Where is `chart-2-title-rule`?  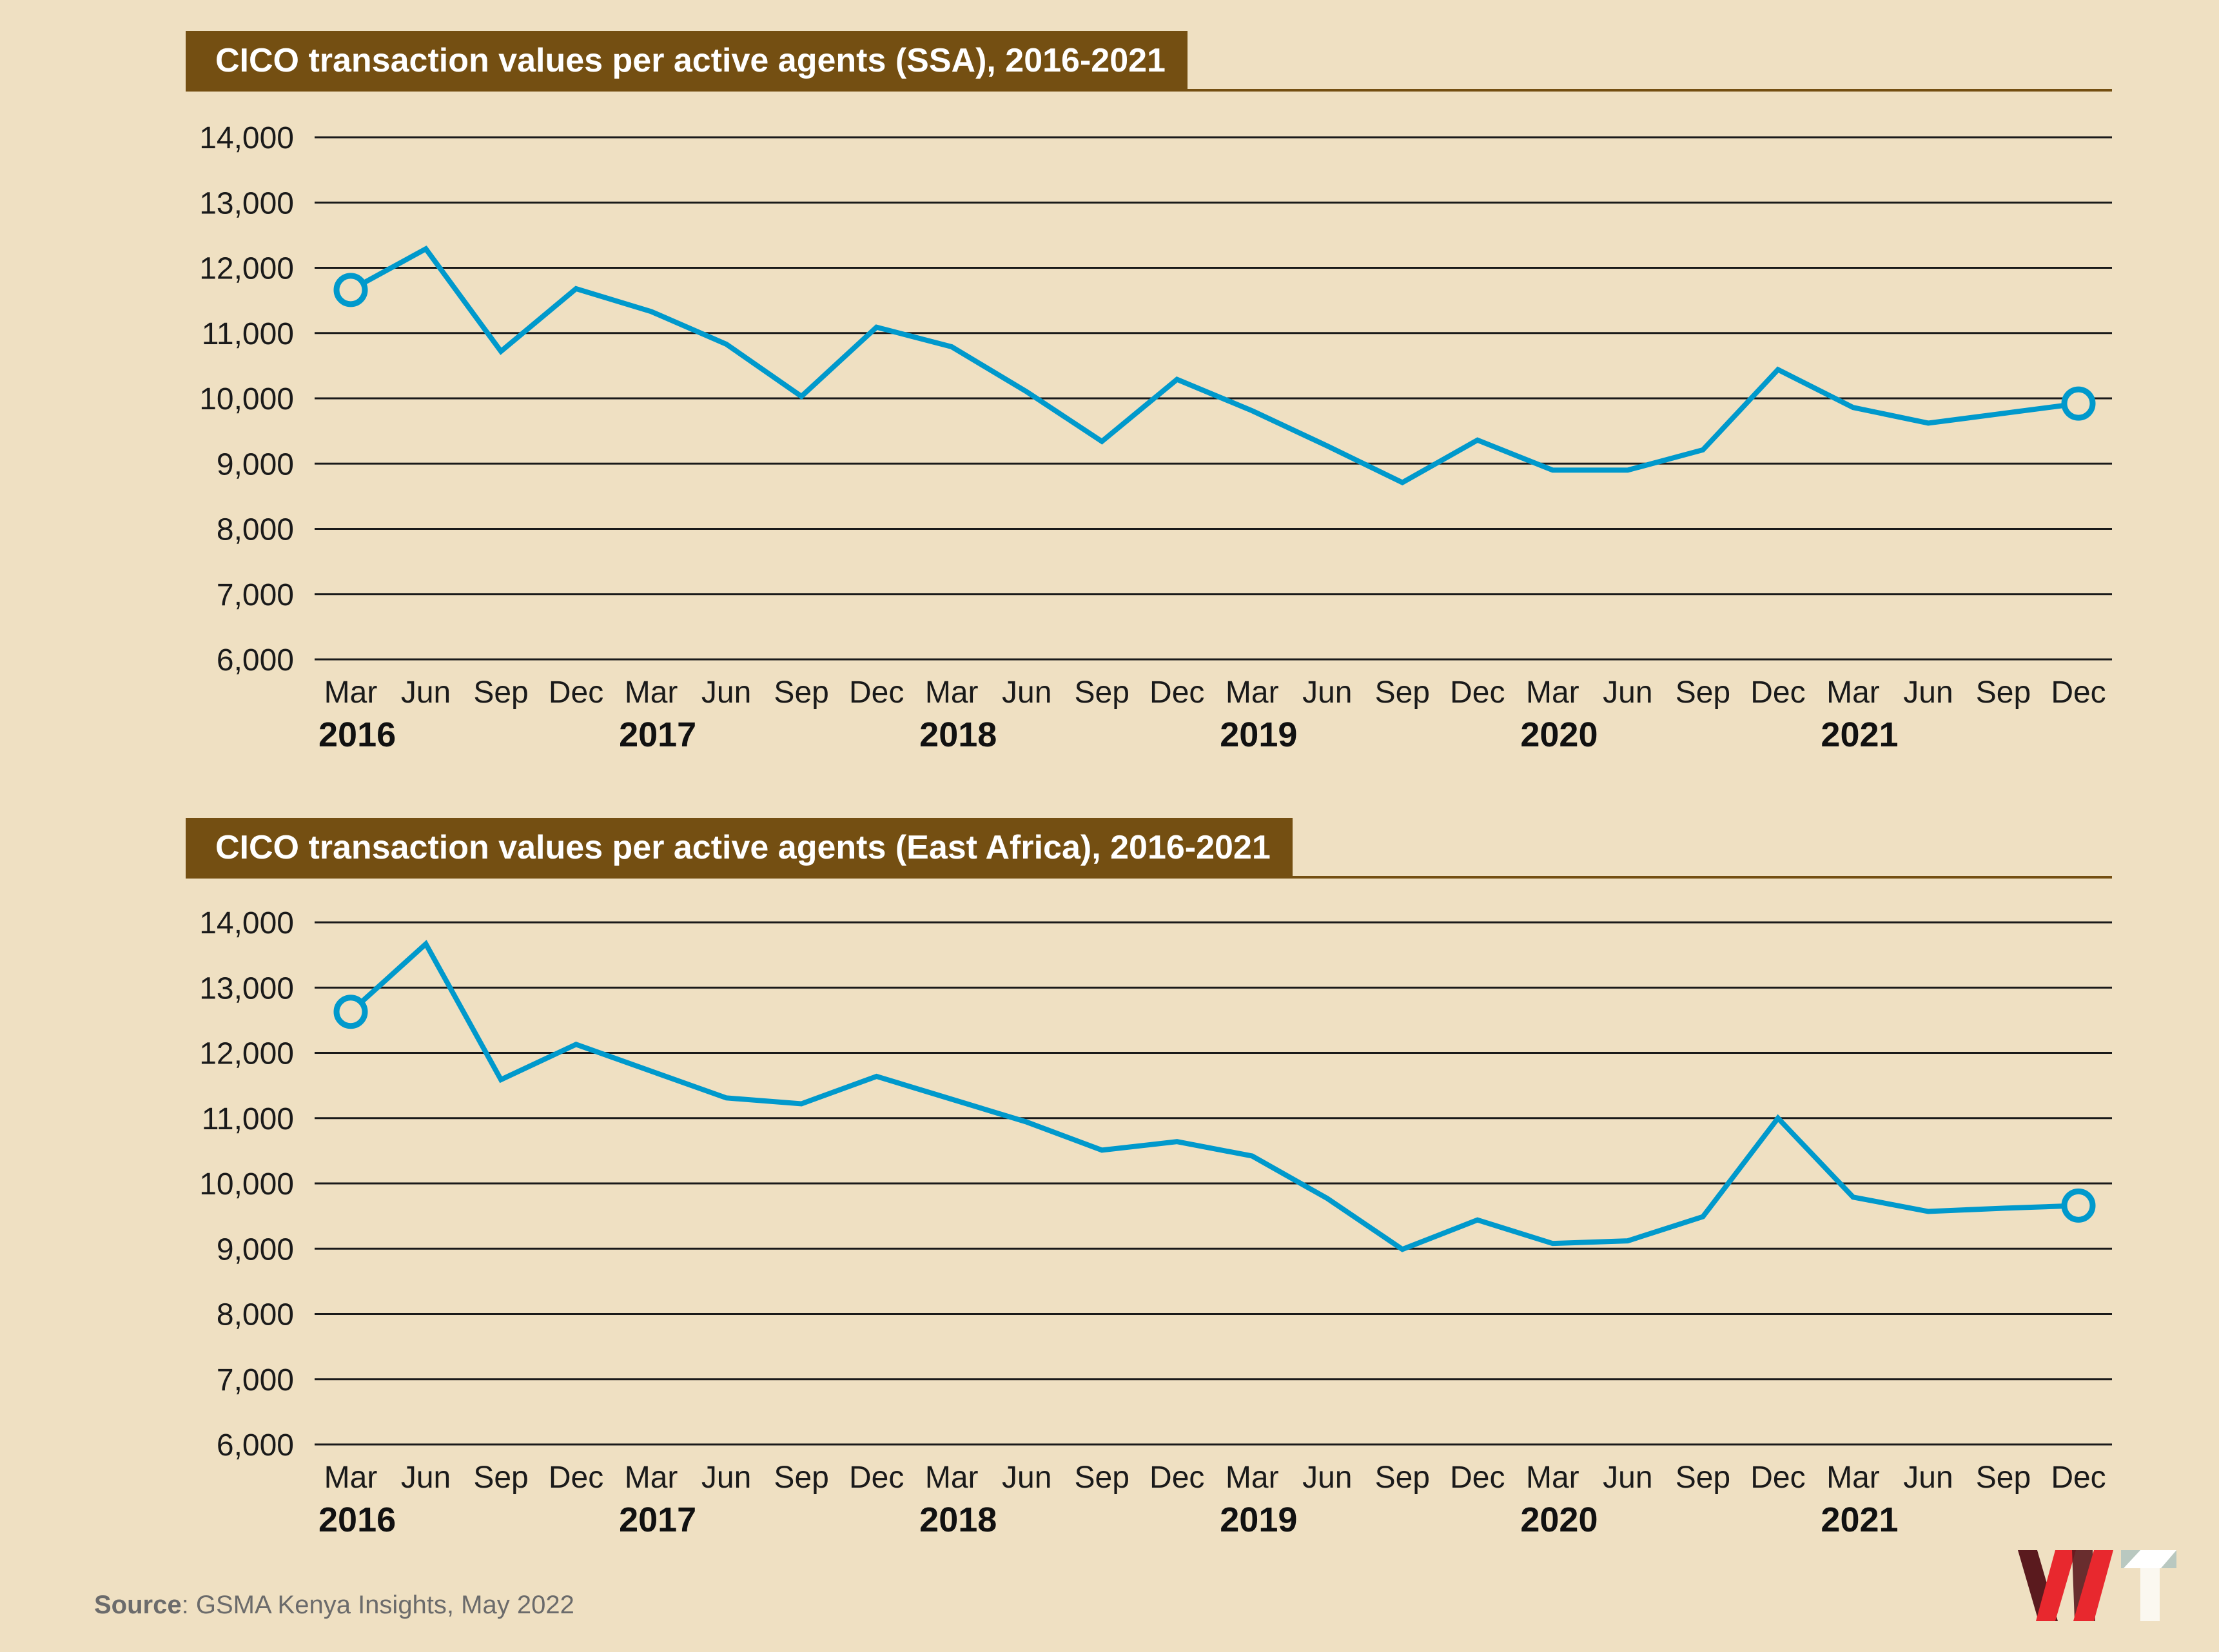
chart-2-title-rule is located at coordinates (1149, 877).